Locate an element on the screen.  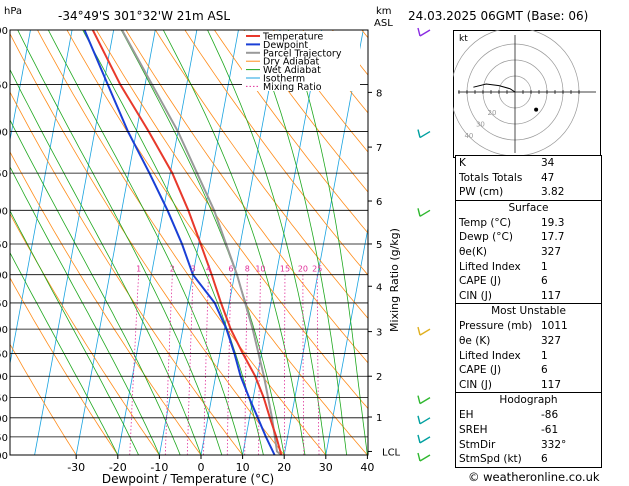
hodograph-table-label: StmSpd (kt) is located at coordinates (490, 459).